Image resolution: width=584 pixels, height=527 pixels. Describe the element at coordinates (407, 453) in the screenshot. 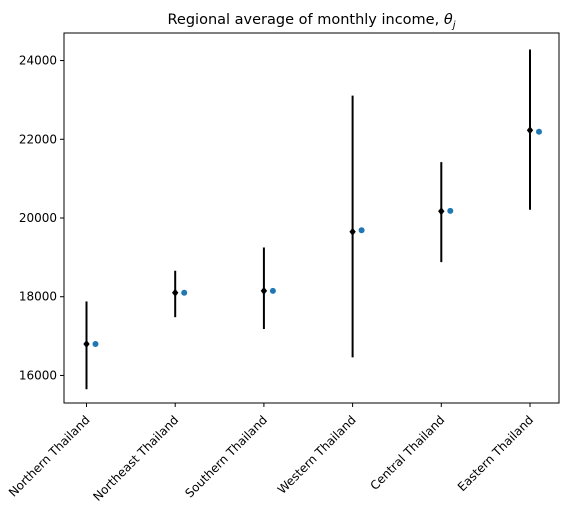

I see `x-tick-label: Central Thailand` at that location.